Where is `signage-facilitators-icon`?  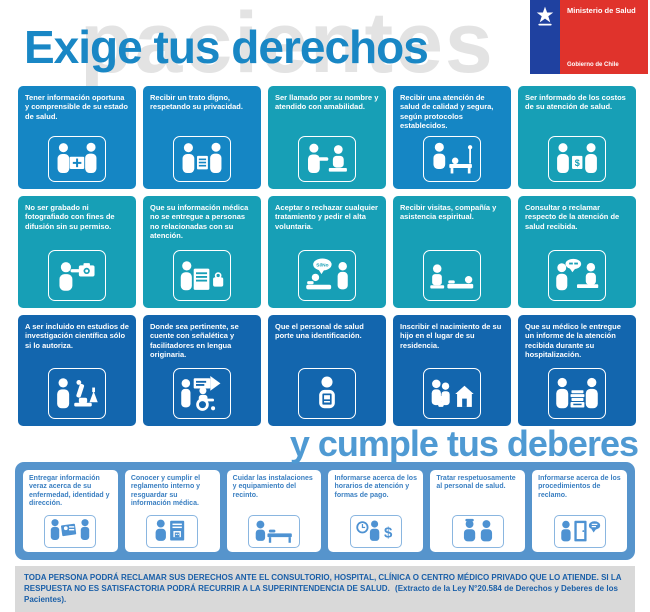 signage-facilitators-icon is located at coordinates (202, 393).